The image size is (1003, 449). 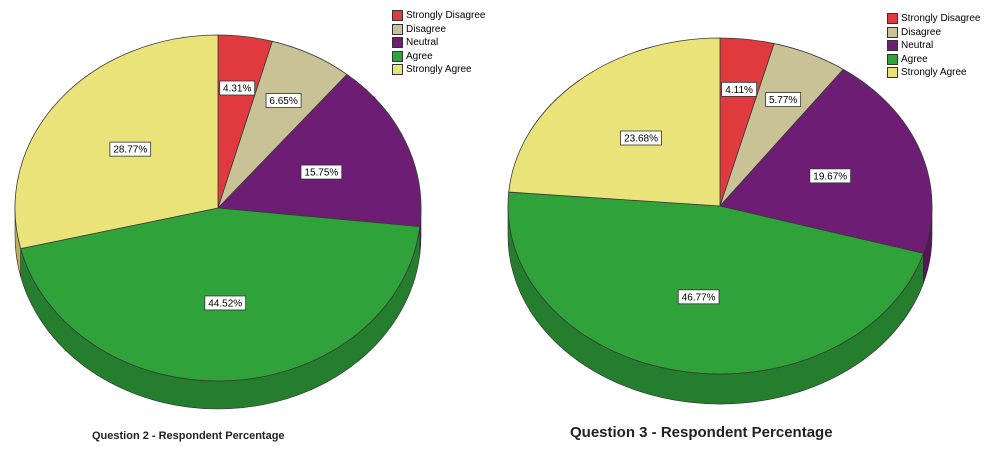 I want to click on data-label-strongly-disagree: 4.11%, so click(x=739, y=89).